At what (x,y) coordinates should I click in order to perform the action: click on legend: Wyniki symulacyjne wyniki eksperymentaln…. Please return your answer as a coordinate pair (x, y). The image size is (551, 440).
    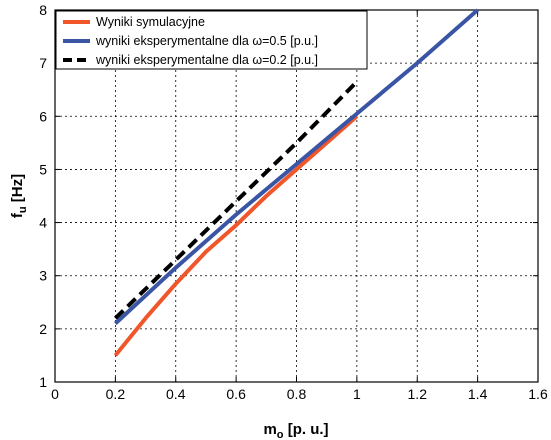
    Looking at the image, I should click on (211, 40).